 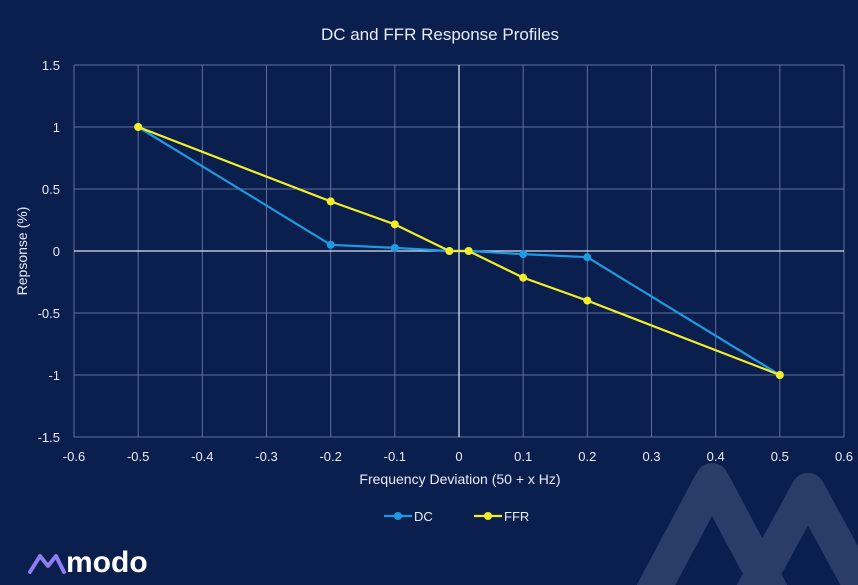 I want to click on legend: DC FFR, so click(x=456, y=516).